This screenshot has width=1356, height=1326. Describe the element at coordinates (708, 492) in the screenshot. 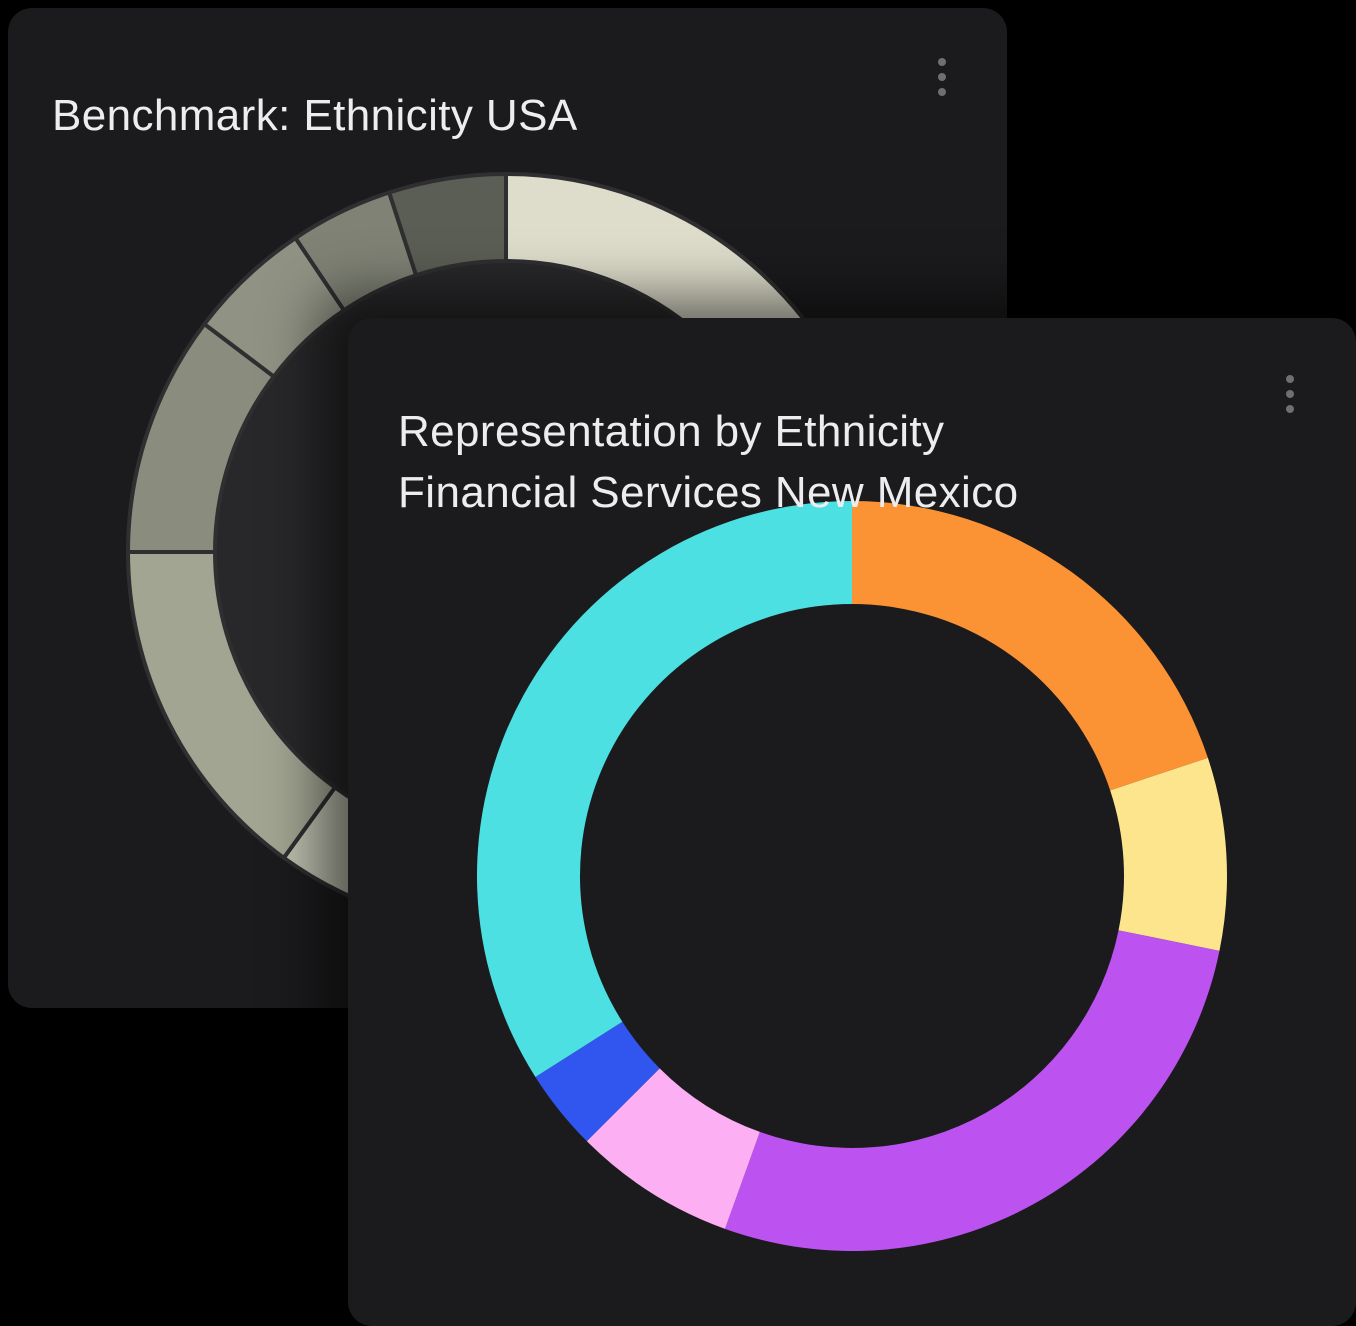

I see `representation-card-title-line2: Financial Services New Mexico` at that location.